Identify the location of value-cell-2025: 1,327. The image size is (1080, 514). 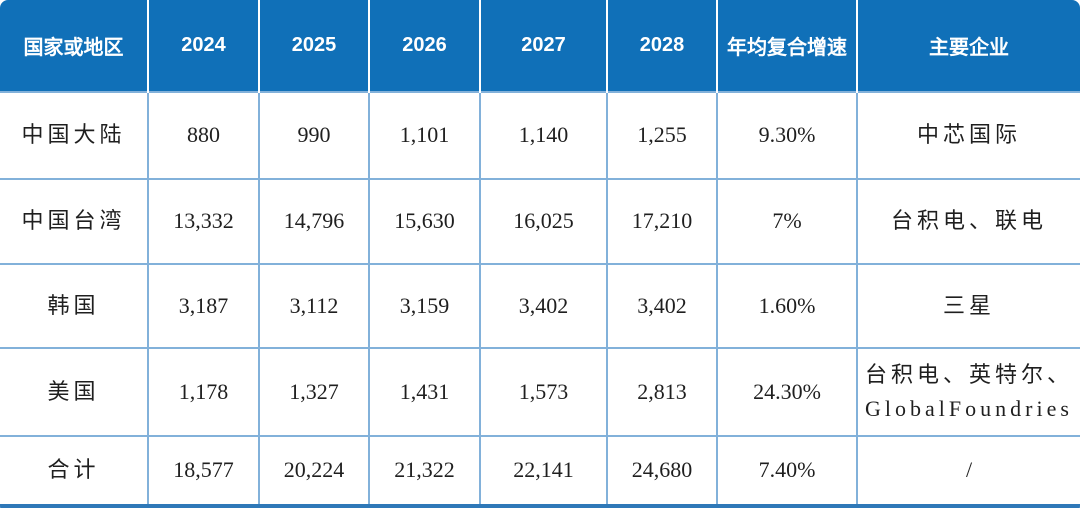
(314, 392).